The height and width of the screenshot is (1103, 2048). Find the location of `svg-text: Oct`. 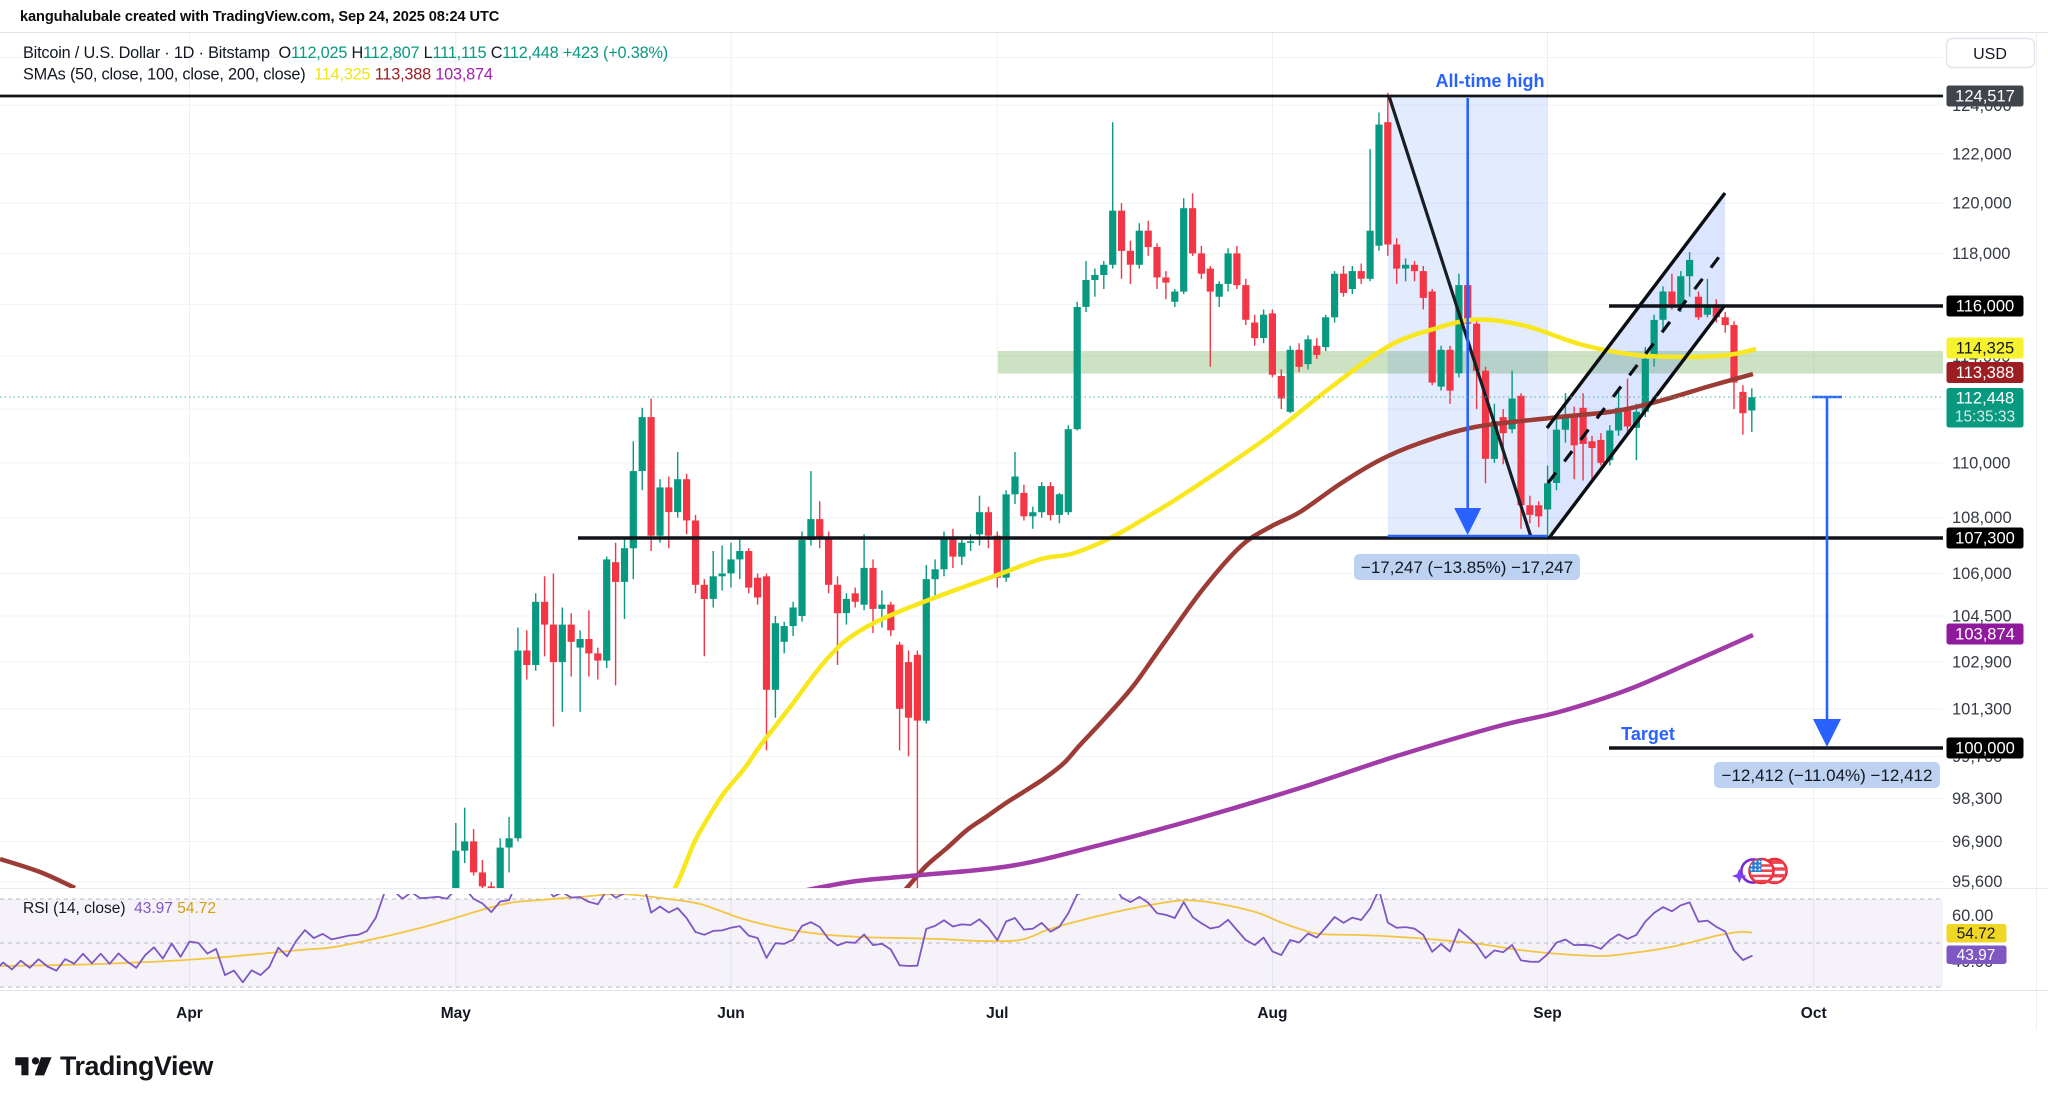

svg-text: Oct is located at coordinates (1814, 1013).